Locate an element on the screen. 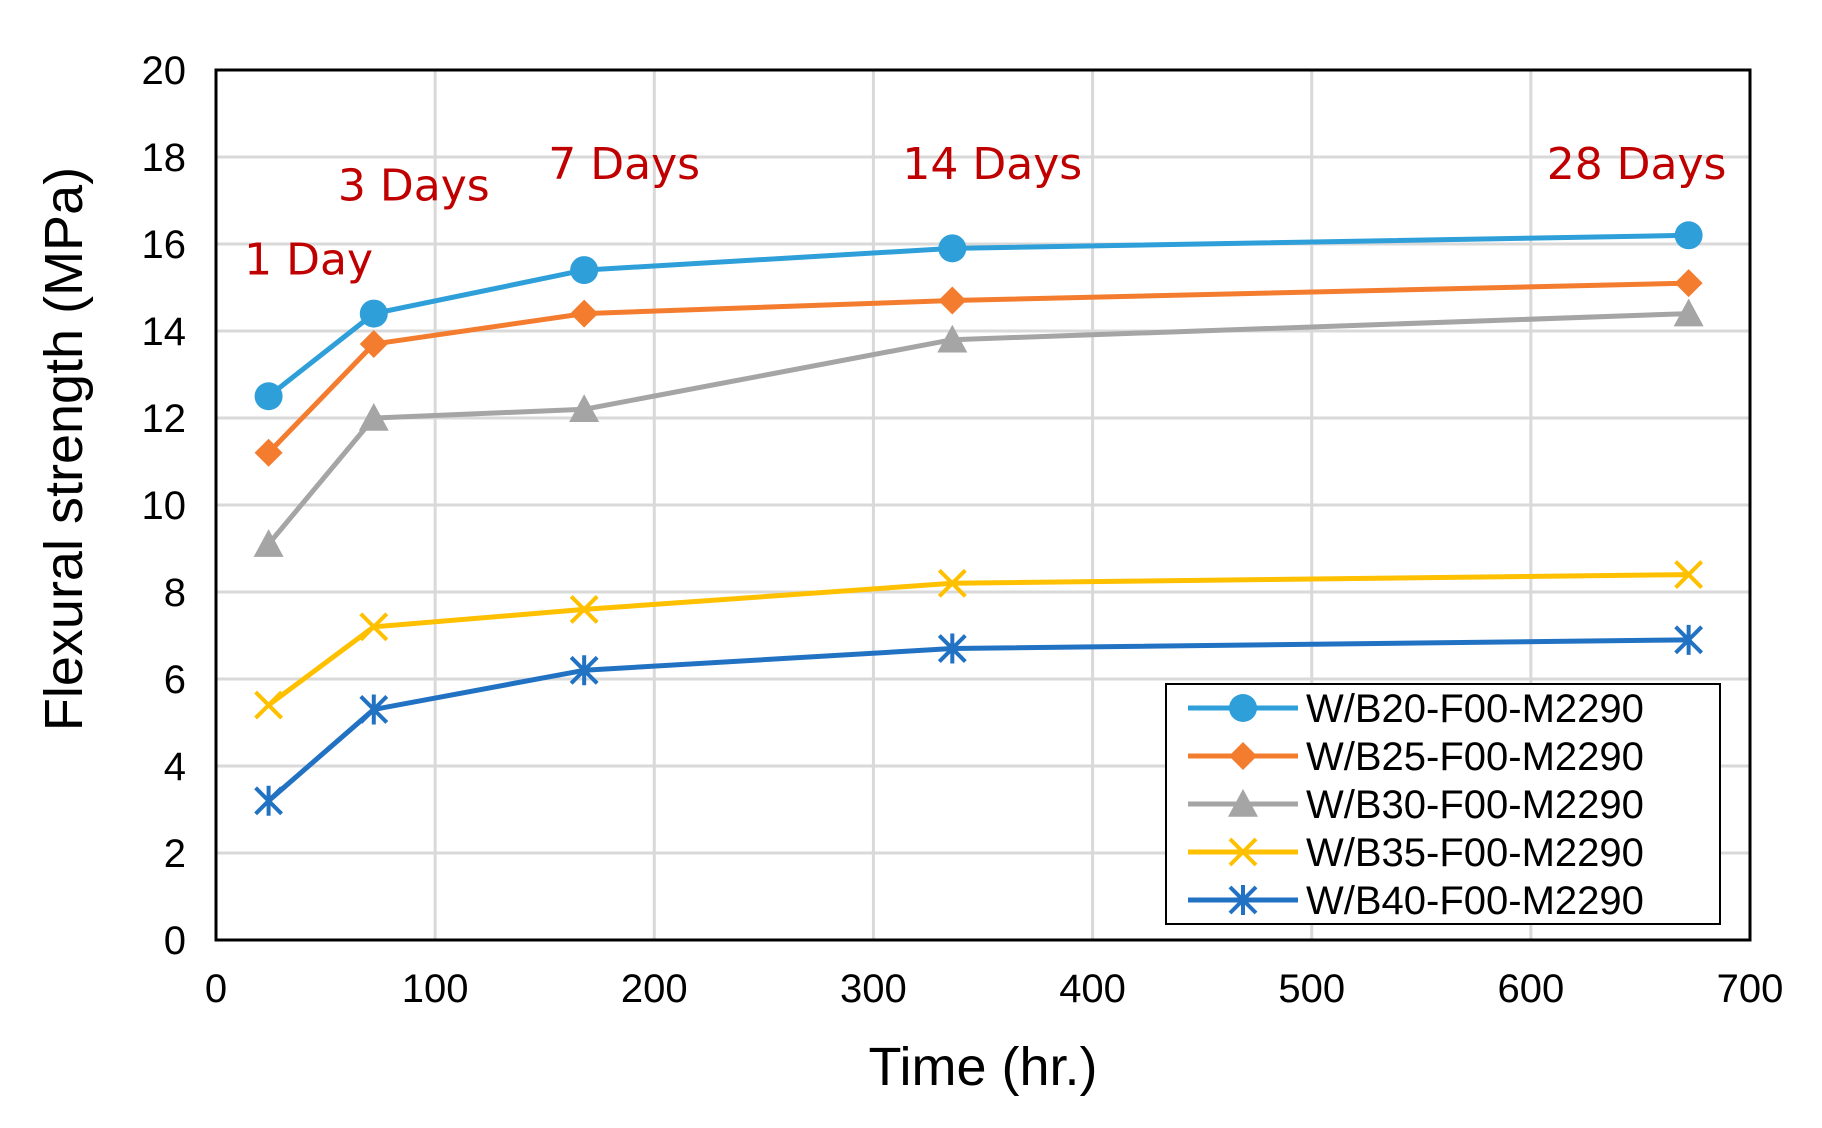 This screenshot has width=1822, height=1128. day-annotations: 1 Day 3 Days 7 Days 14 Days 28 Days is located at coordinates (985, 212).